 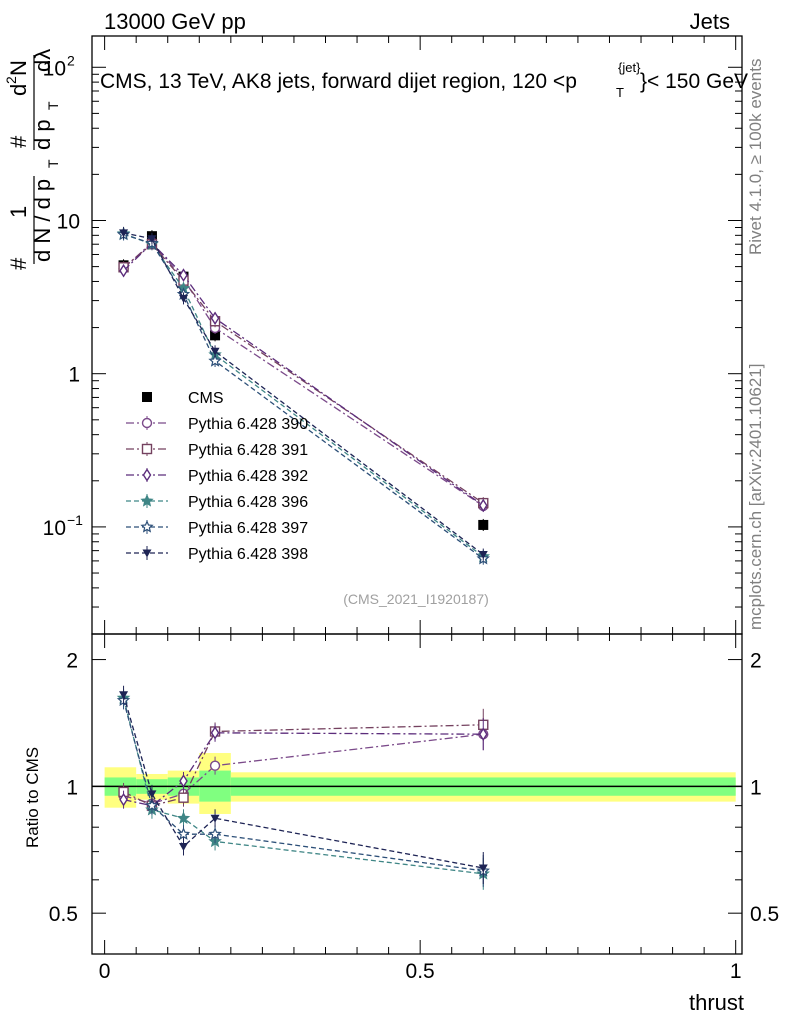 What do you see at coordinates (755, 157) in the screenshot?
I see `rivet-label: Rivet 4.1.0, ≥ 100k events` at bounding box center [755, 157].